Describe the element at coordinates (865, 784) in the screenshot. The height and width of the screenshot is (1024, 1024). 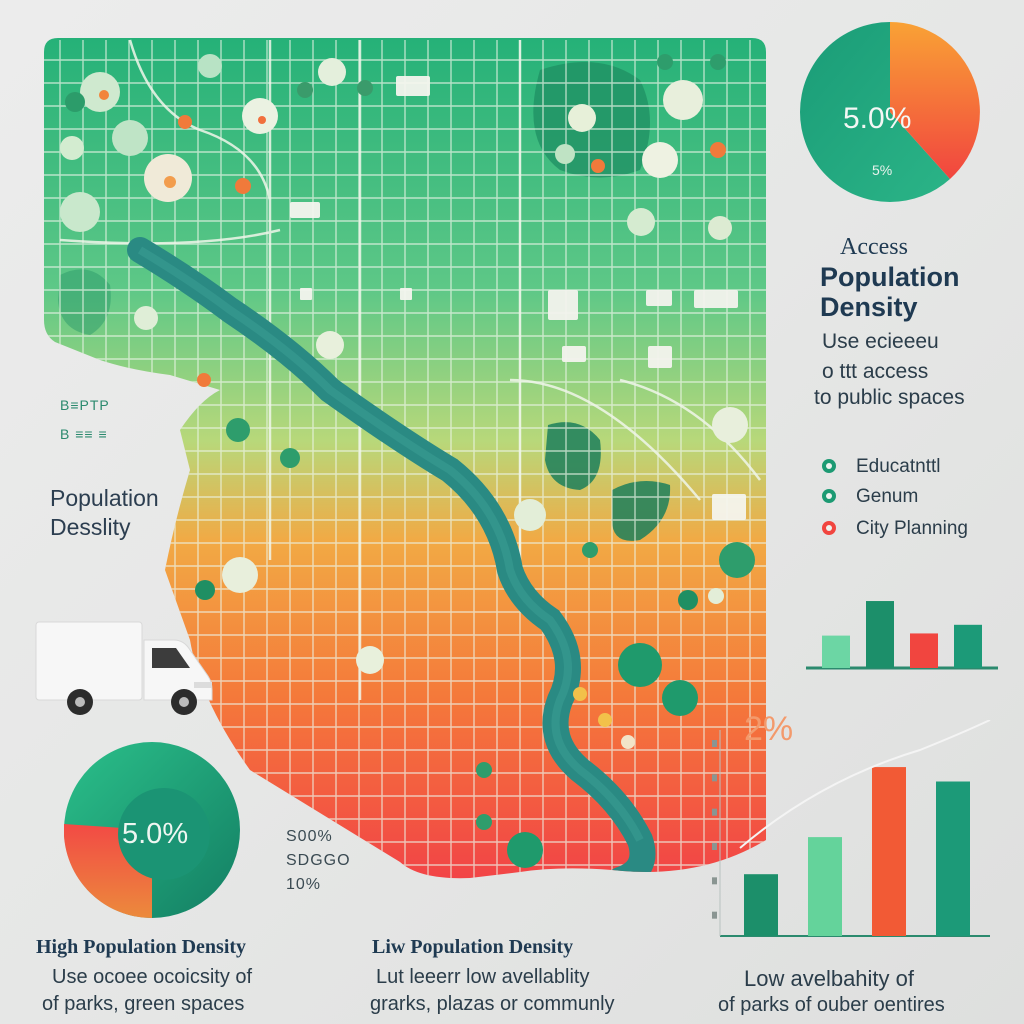
I see `bar-chart-trend-line` at that location.